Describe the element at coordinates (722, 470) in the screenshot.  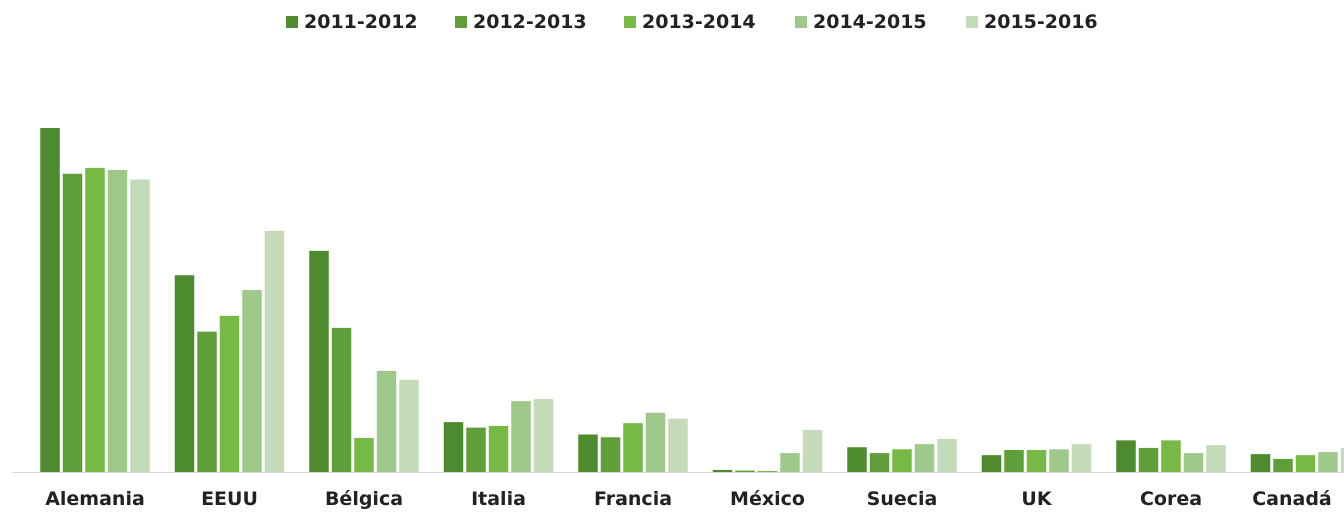
I see `bar-mexico-2011-2012` at that location.